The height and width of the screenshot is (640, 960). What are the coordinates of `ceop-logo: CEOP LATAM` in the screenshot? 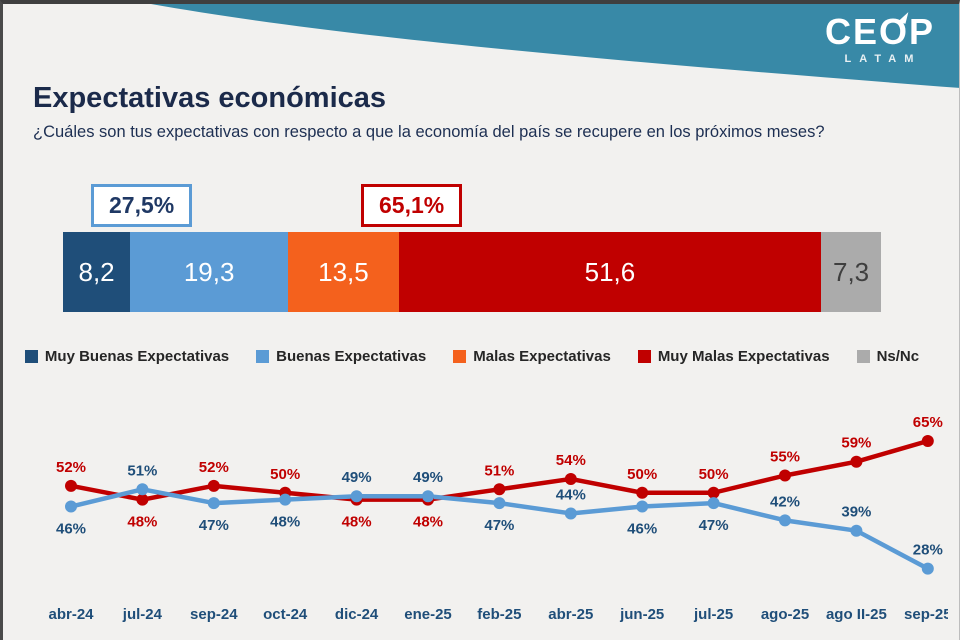 It's located at (879, 37).